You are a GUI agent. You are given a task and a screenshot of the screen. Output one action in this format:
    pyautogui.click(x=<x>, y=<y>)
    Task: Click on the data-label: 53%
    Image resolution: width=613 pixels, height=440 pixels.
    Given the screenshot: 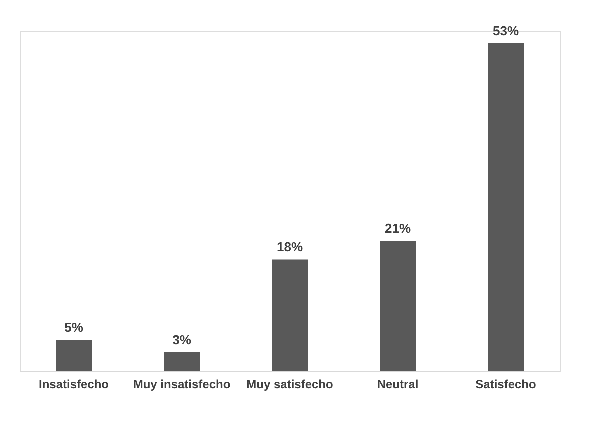 What is the action you would take?
    pyautogui.click(x=506, y=30)
    